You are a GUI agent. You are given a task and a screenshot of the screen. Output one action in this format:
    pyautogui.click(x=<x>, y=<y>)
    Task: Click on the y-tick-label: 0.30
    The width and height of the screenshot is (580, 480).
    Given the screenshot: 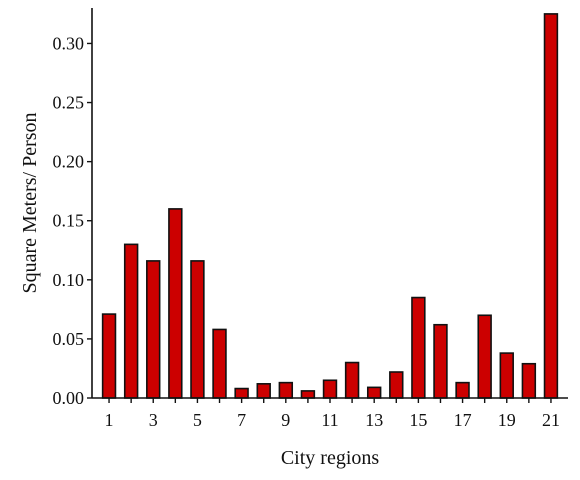 What is the action you would take?
    pyautogui.click(x=69, y=43)
    